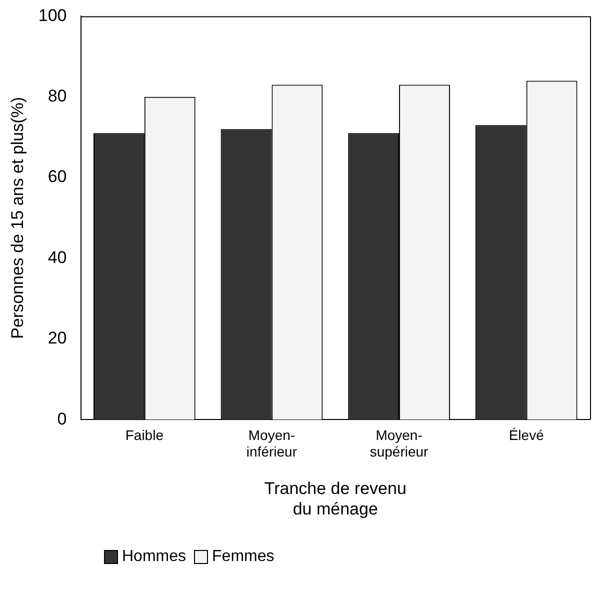  Describe the element at coordinates (57, 176) in the screenshot. I see `y-tick-label: 60` at that location.